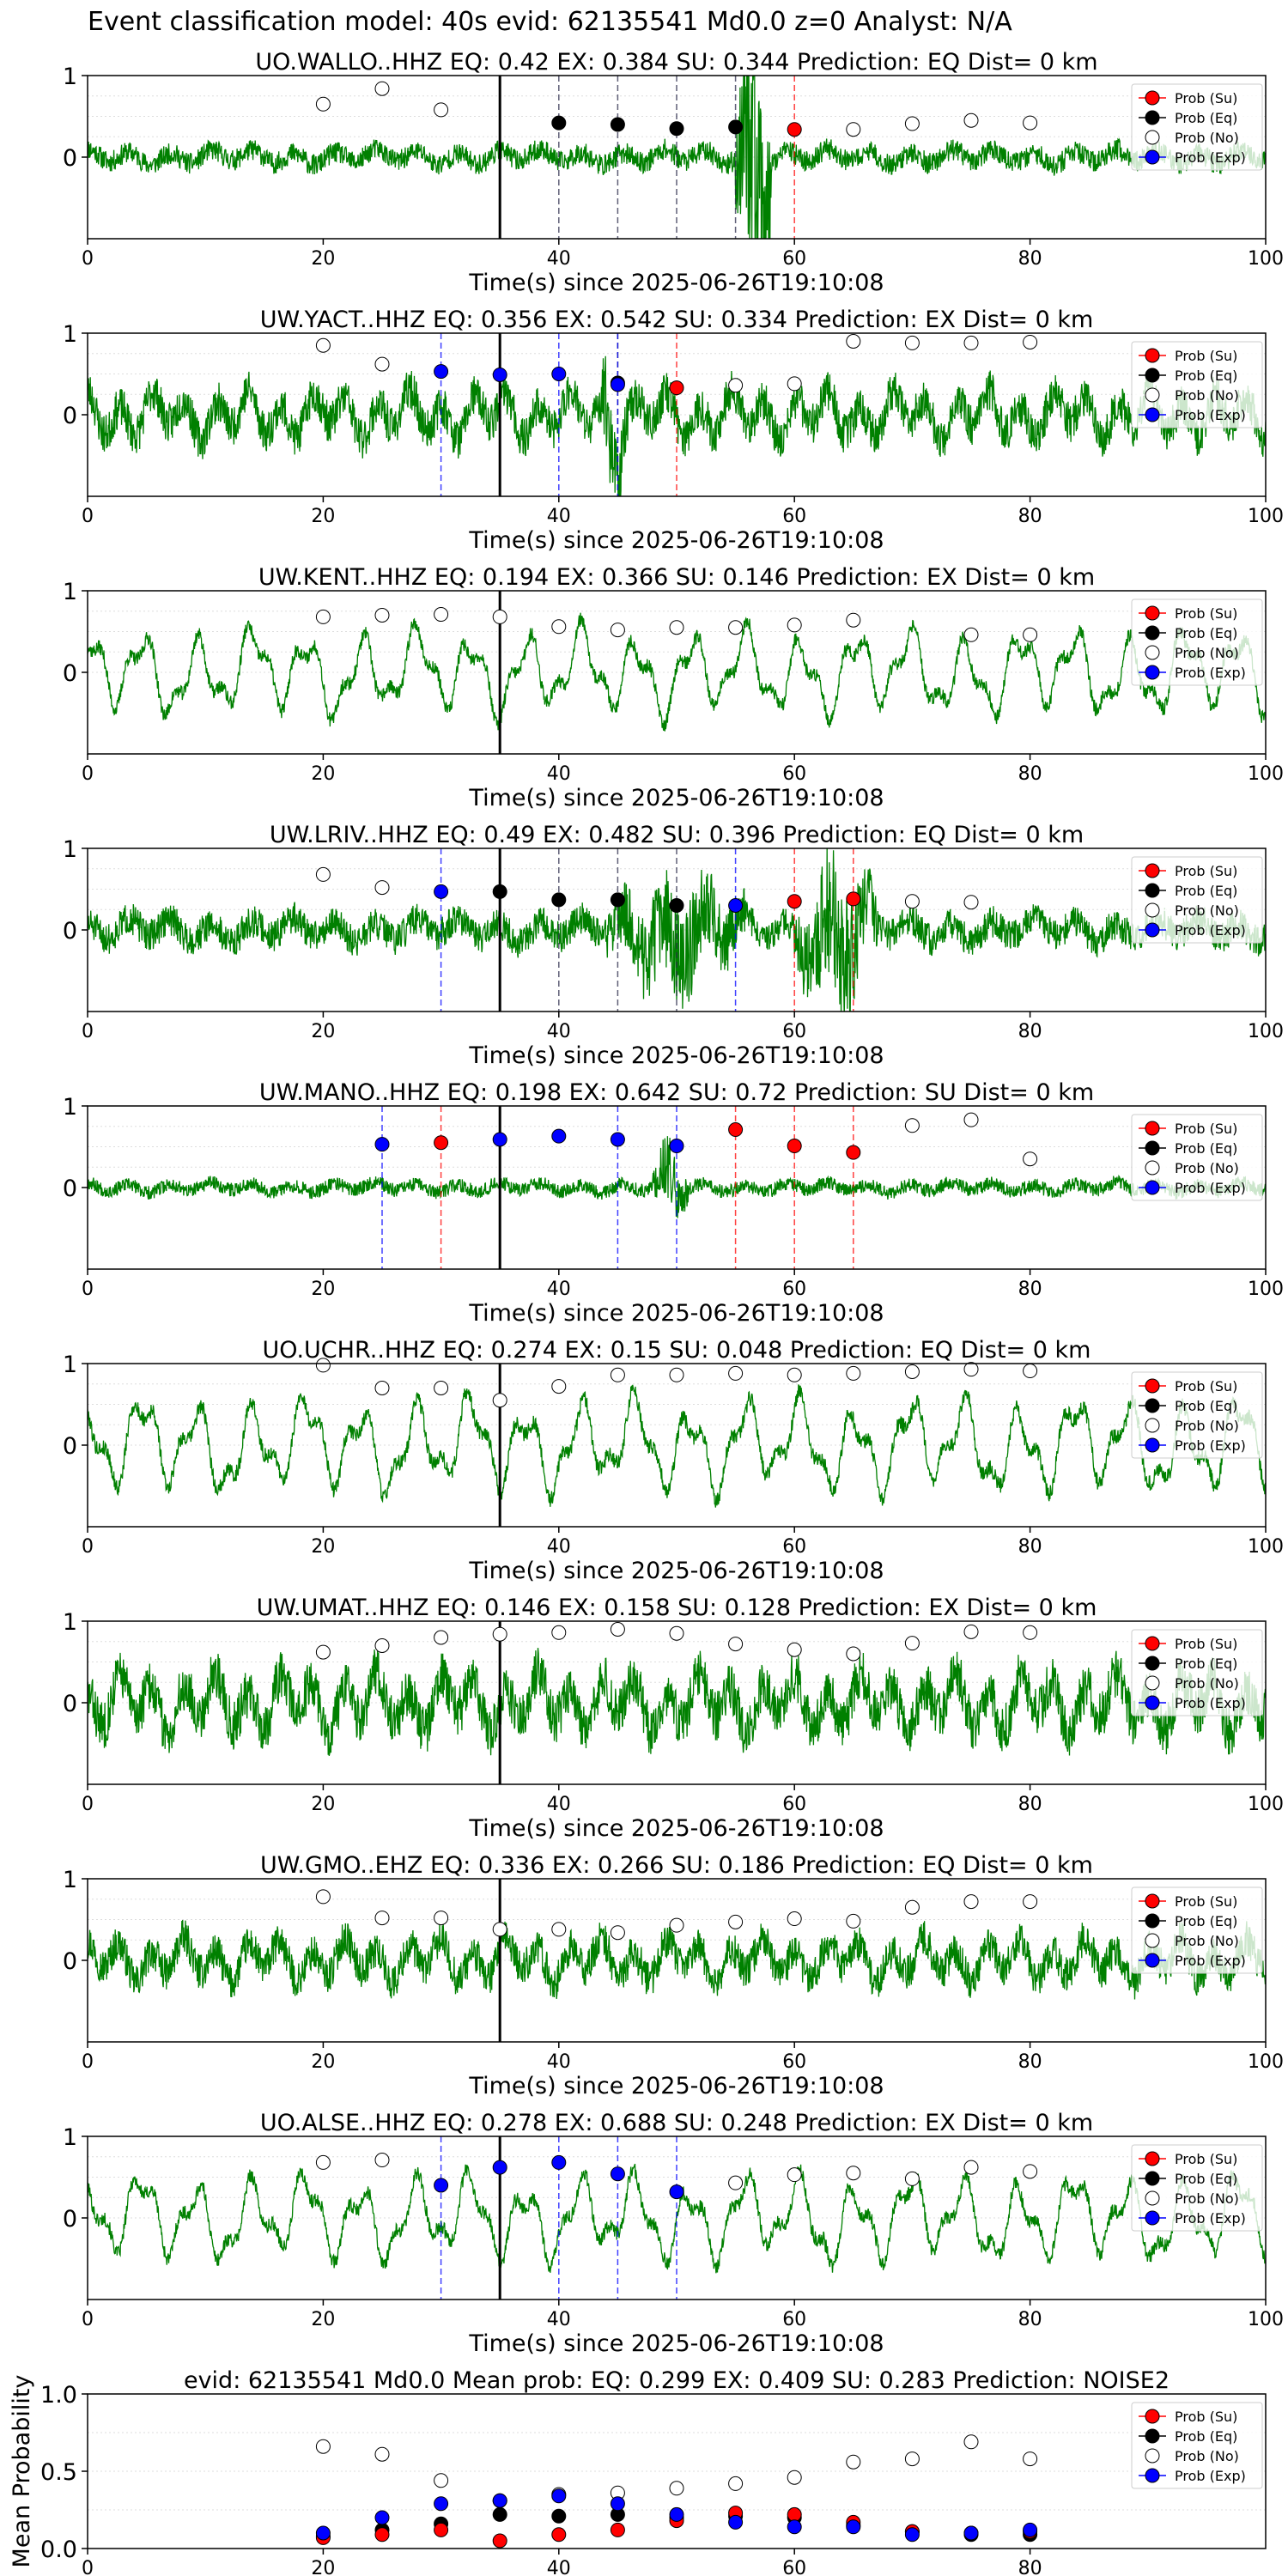 Image resolution: width=1288 pixels, height=2576 pixels. I want to click on y-tick-label: 0, so click(70, 1704).